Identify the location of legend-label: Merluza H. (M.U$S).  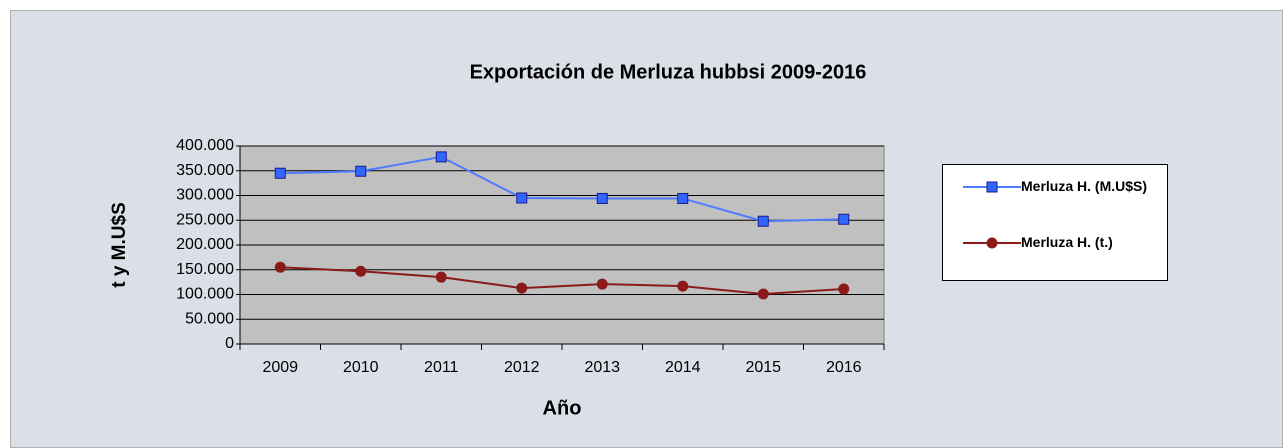
(1084, 186).